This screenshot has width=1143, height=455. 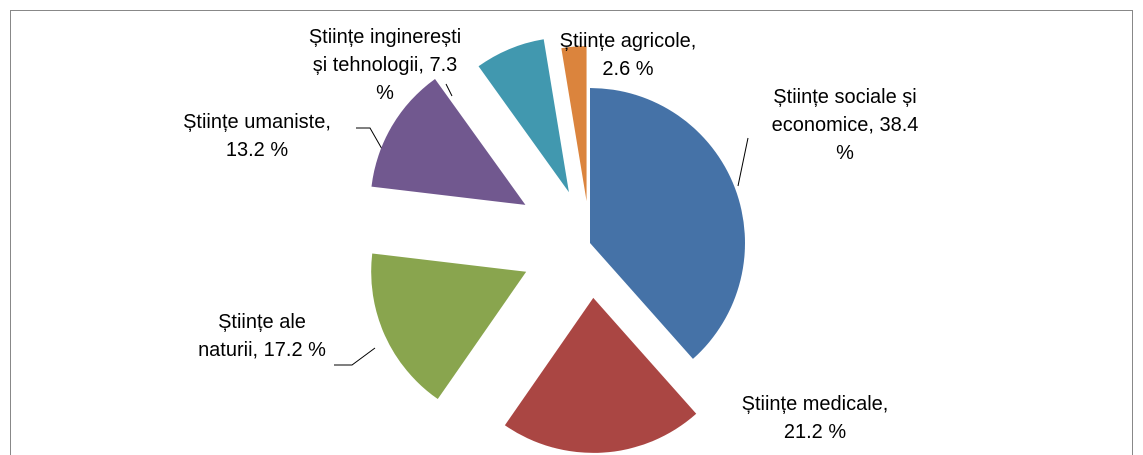 I want to click on label-line: Științe umaniste,, so click(x=257, y=122).